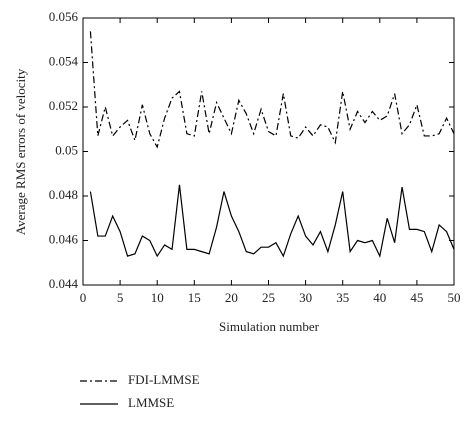 The image size is (474, 427). What do you see at coordinates (454, 297) in the screenshot?
I see `x-tick-label: 50` at bounding box center [454, 297].